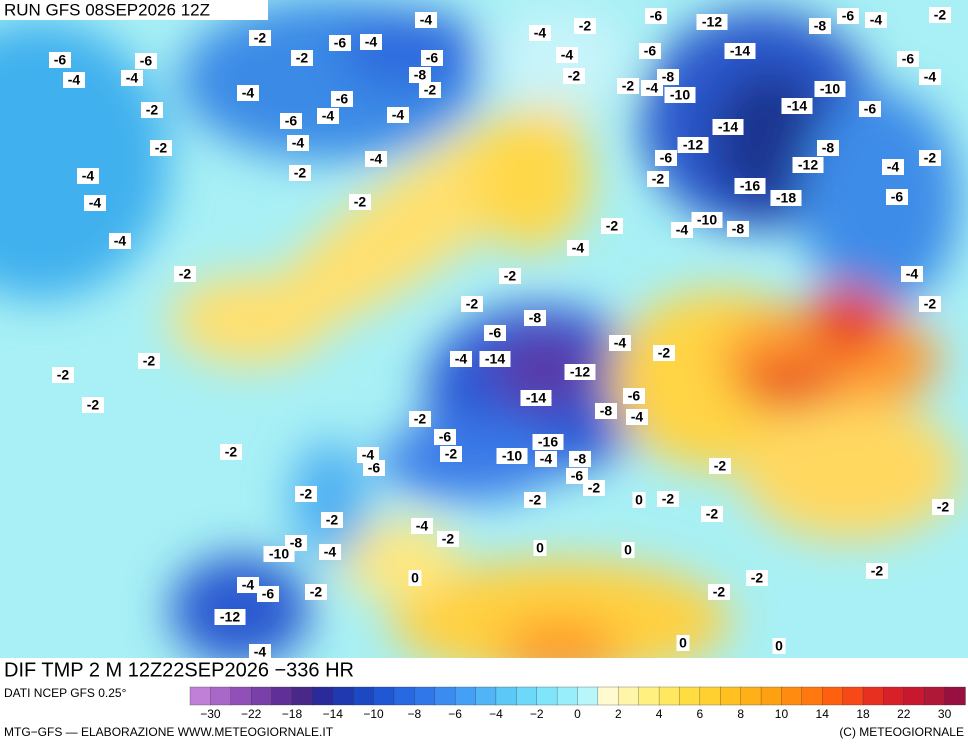  Describe the element at coordinates (618, 714) in the screenshot. I see `colorbar-label: 2` at that location.